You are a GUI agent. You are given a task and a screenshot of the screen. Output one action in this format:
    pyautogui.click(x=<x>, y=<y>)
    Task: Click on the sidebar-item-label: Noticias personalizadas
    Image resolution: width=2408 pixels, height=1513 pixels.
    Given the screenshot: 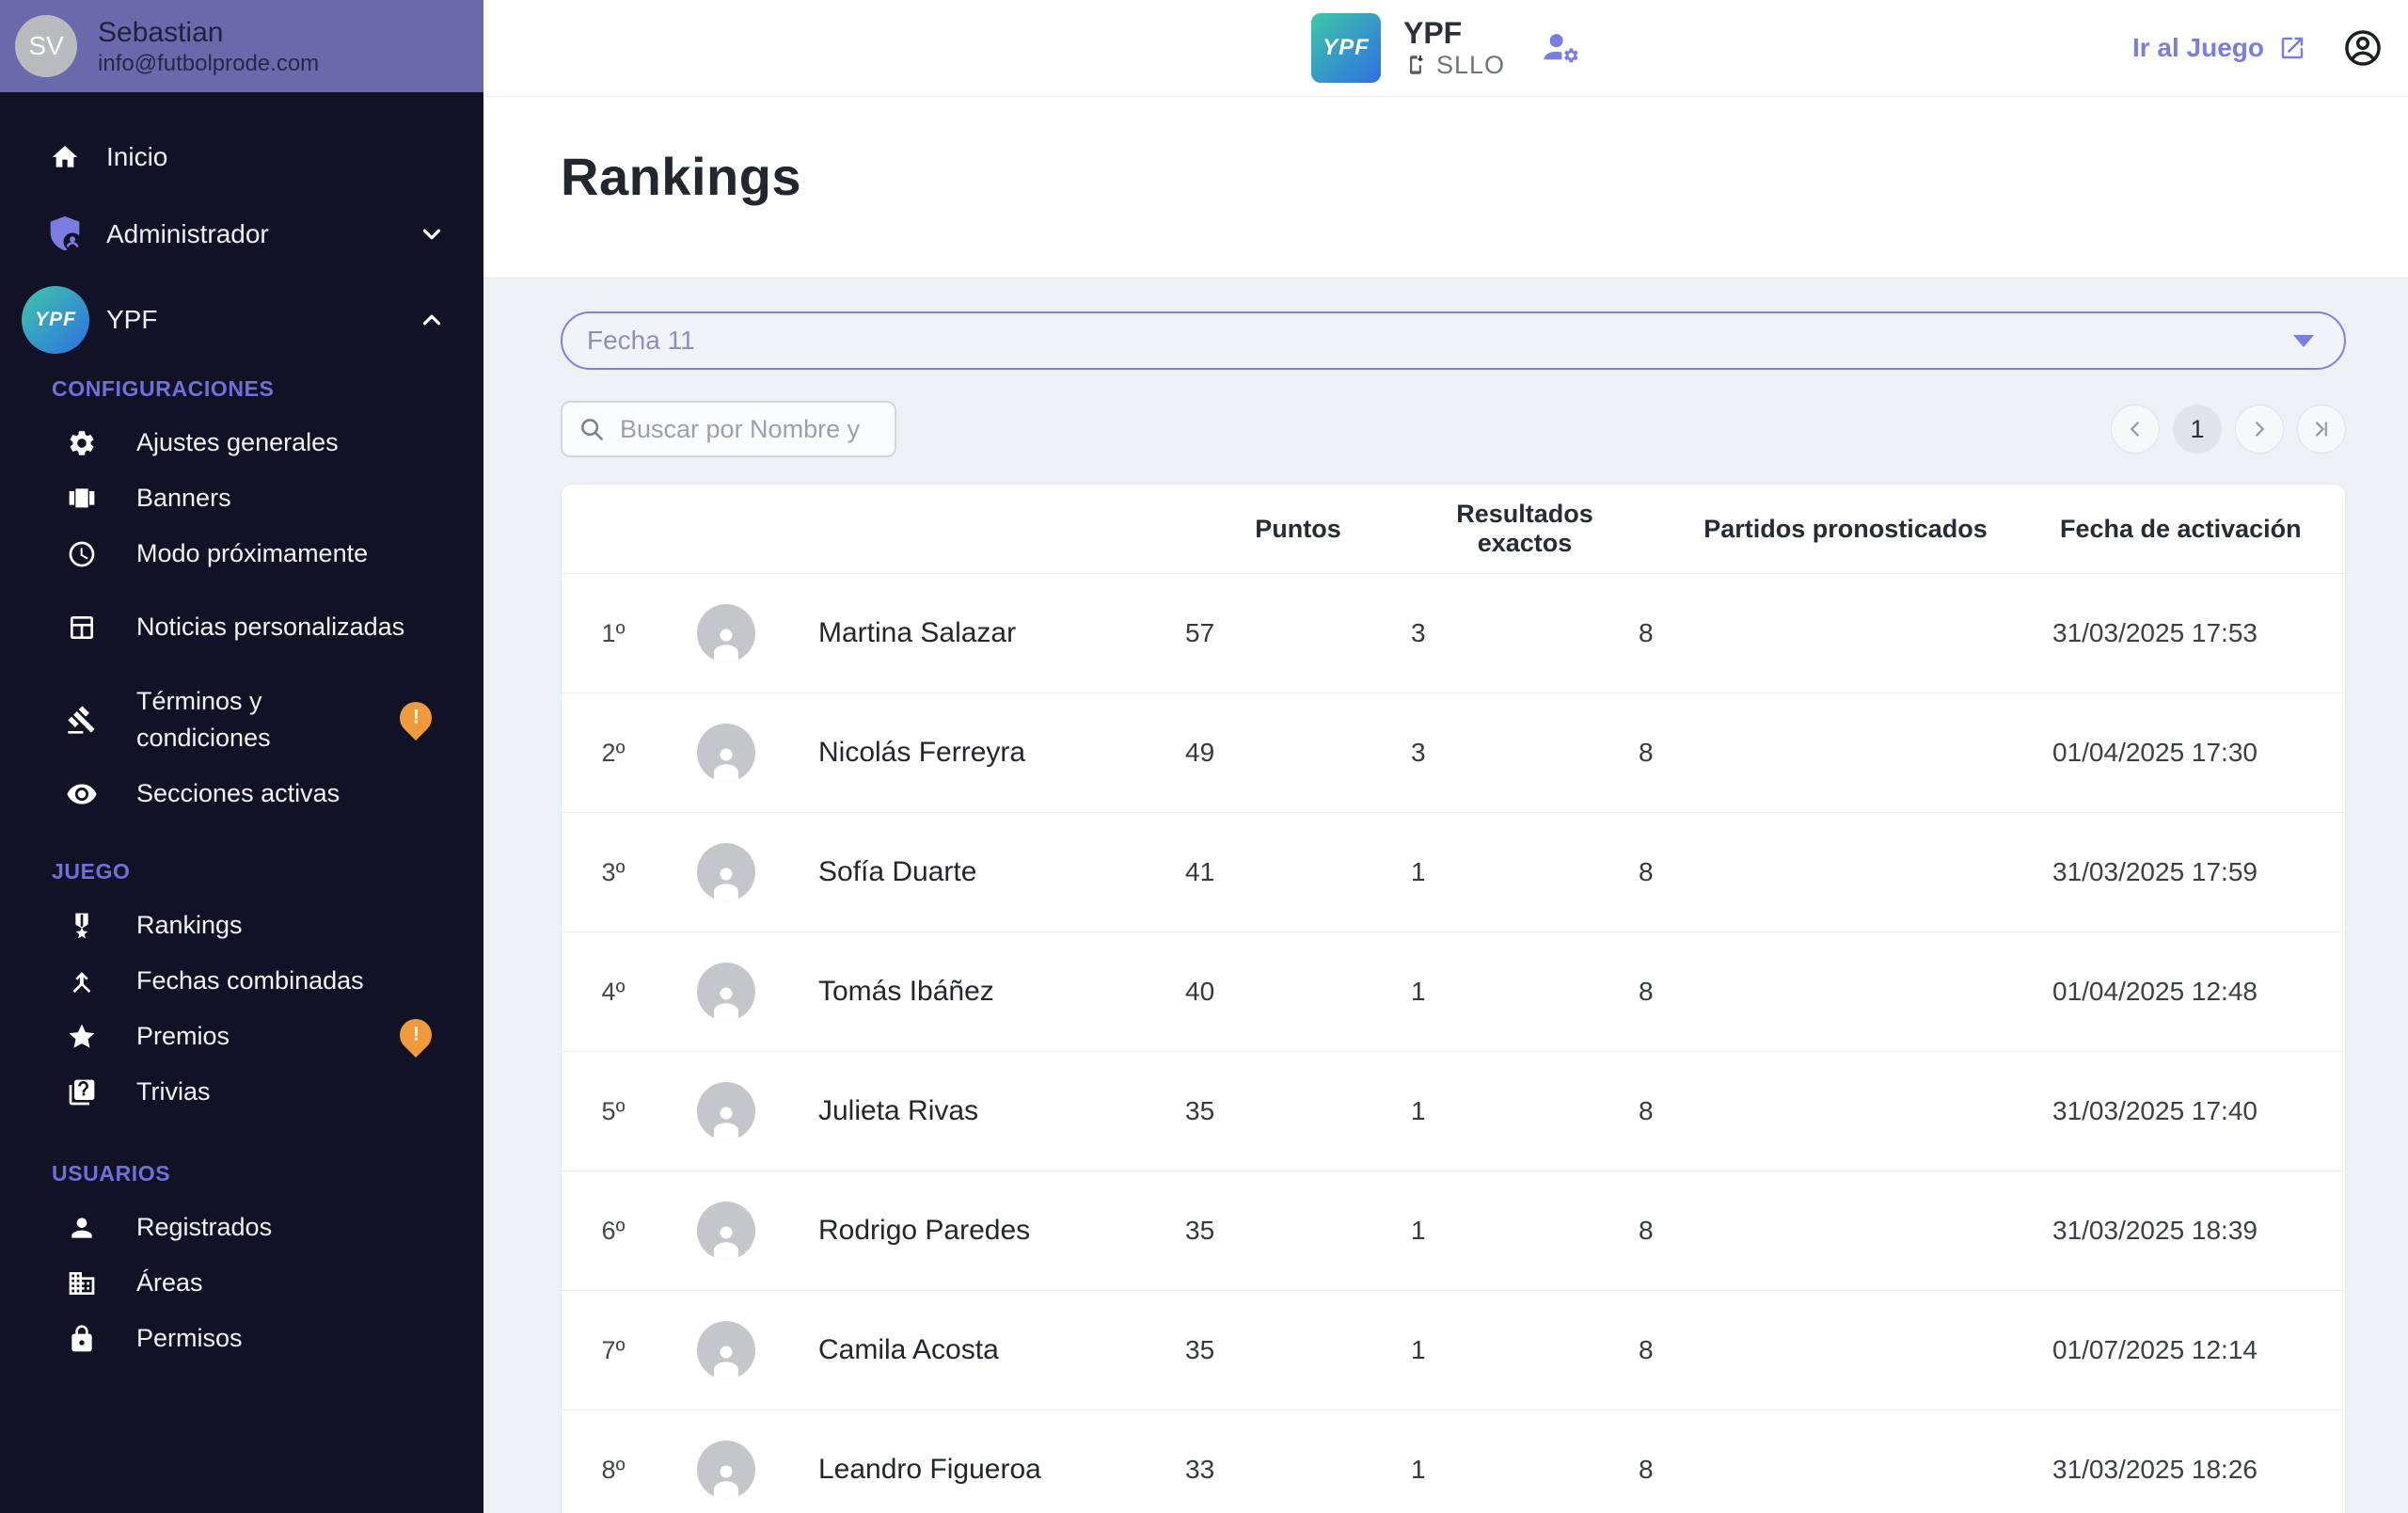 What is the action you would take?
    pyautogui.click(x=271, y=627)
    